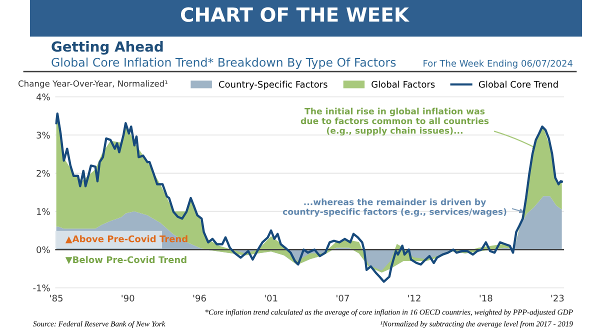 The image size is (600, 333). What do you see at coordinates (342, 298) in the screenshot?
I see `x-tick-label: '07` at bounding box center [342, 298].